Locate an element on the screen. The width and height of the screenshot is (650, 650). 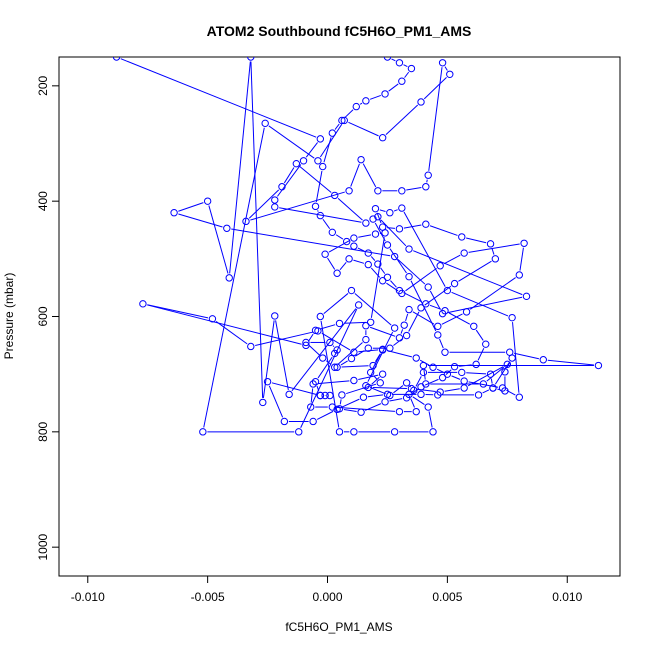
y-tick-label: 600 is located at coordinates (43, 316).